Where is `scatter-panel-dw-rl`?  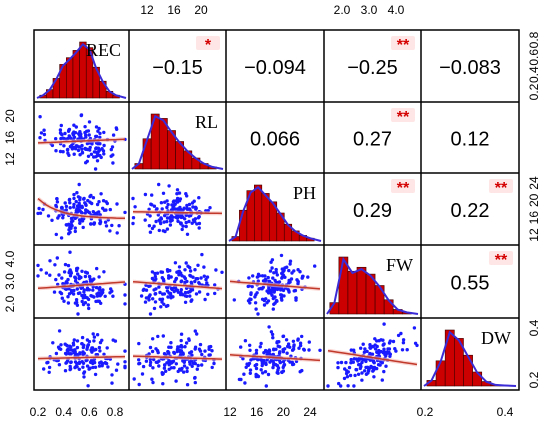
scatter-panel-dw-rl is located at coordinates (177, 358).